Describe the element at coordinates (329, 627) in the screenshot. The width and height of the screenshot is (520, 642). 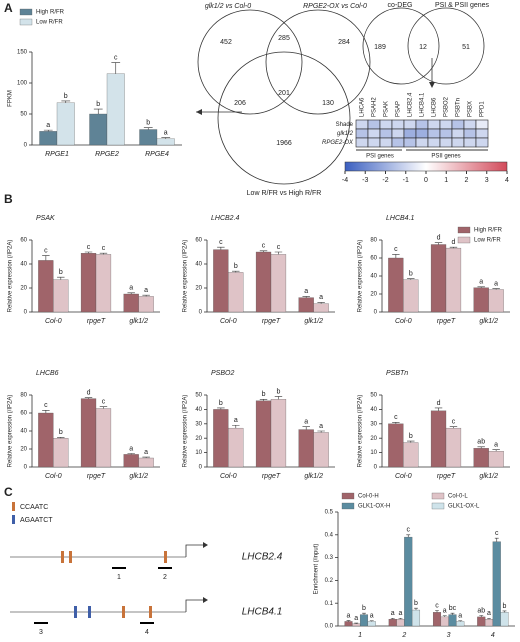
I see `y-tick-label: 0.0` at that location.